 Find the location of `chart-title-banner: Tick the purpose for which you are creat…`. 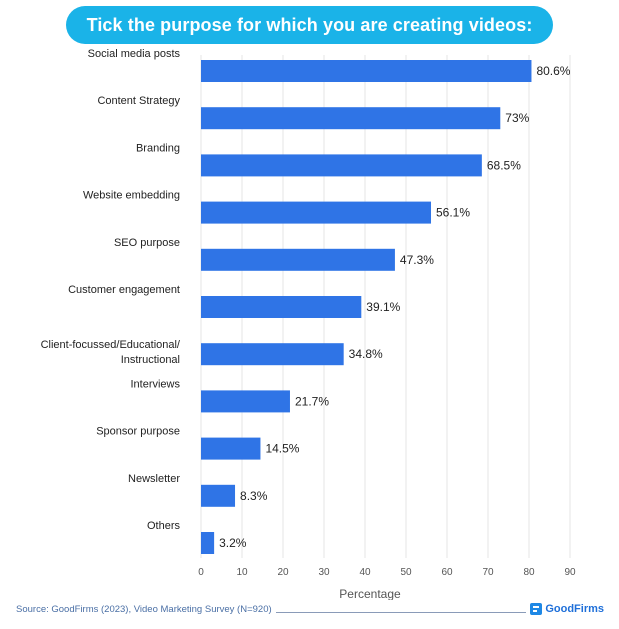

chart-title-banner: Tick the purpose for which you are creat… is located at coordinates (309, 25).